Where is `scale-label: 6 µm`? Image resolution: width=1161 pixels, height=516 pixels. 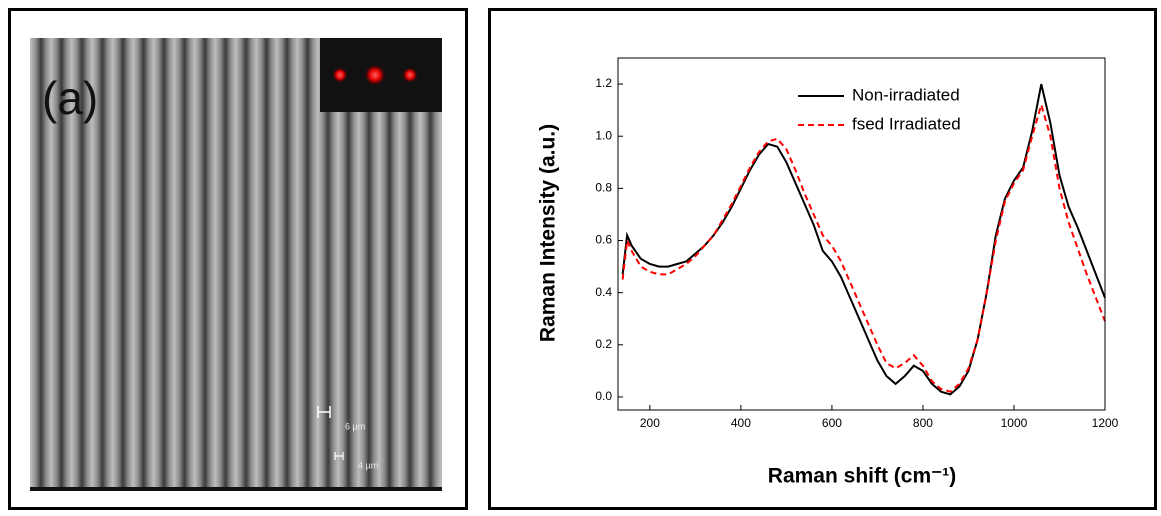
scale-label: 6 µm is located at coordinates (355, 426).